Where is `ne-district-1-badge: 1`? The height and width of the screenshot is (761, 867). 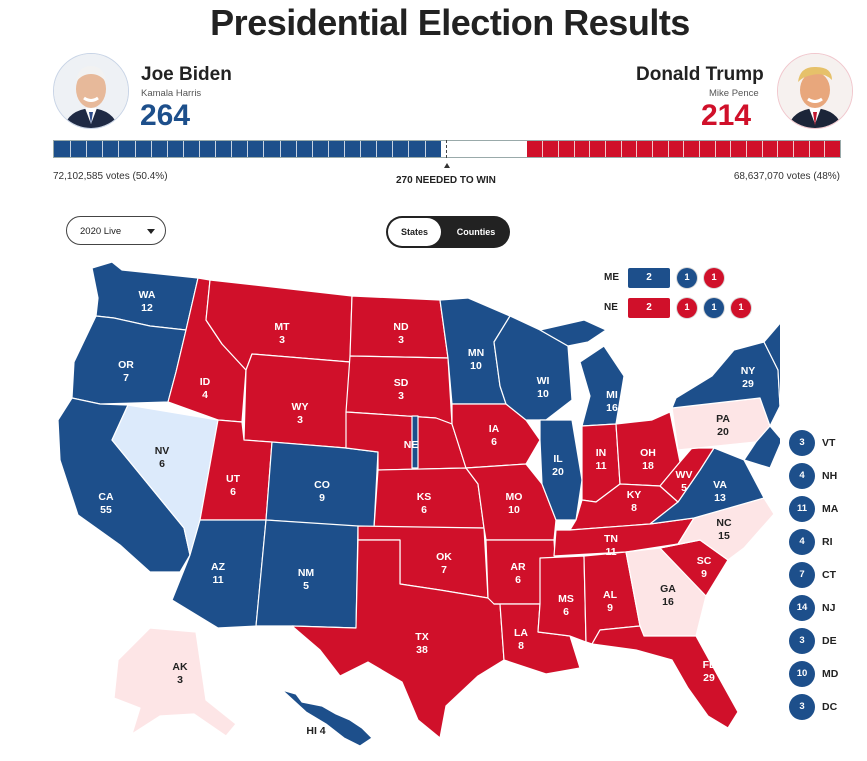
ne-district-1-badge: 1 is located at coordinates (687, 308).